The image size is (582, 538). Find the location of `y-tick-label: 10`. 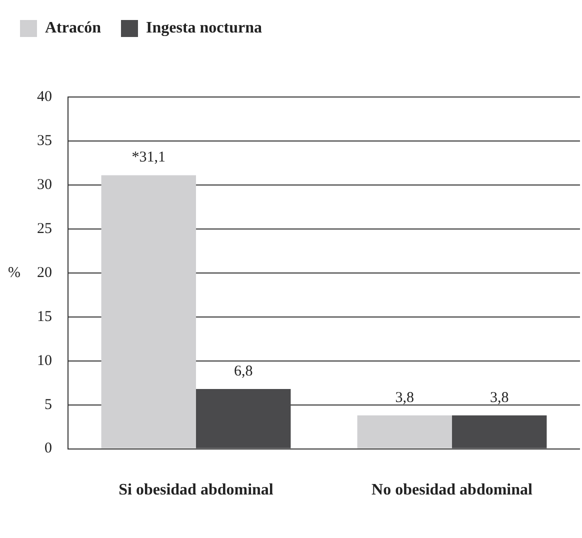

y-tick-label: 10 is located at coordinates (44, 360).